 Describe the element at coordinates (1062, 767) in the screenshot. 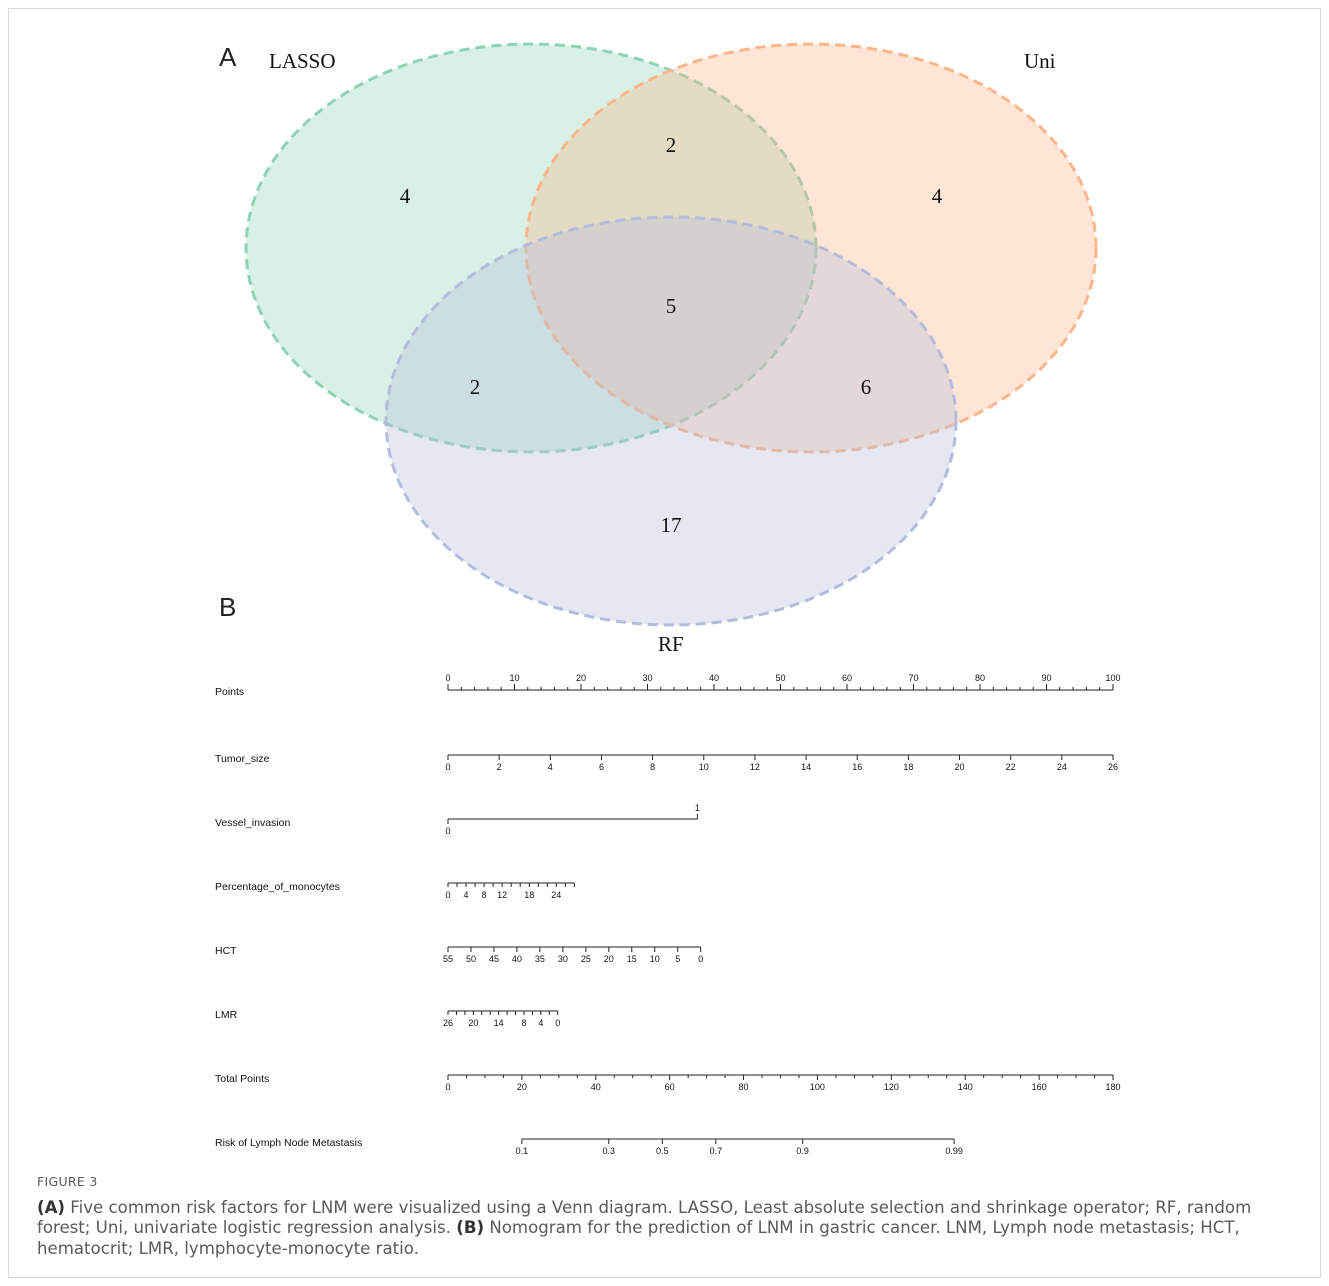

I see `tumor-size-tick-label: 24` at that location.